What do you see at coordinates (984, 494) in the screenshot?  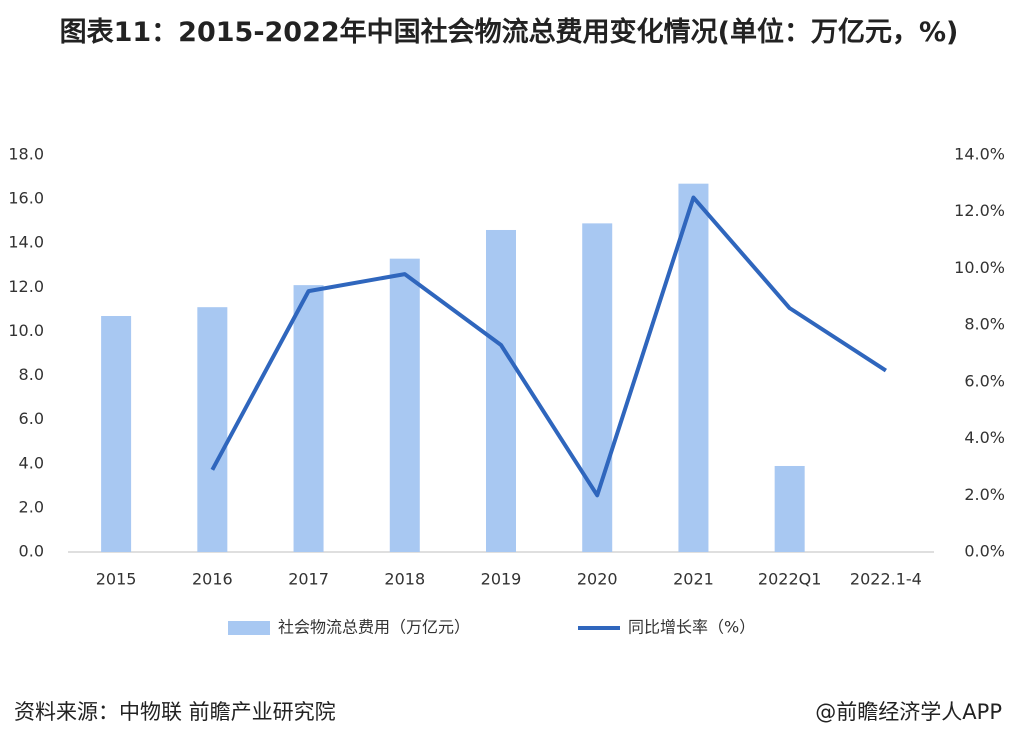 I see `y2-tick-label: 2.0%` at bounding box center [984, 494].